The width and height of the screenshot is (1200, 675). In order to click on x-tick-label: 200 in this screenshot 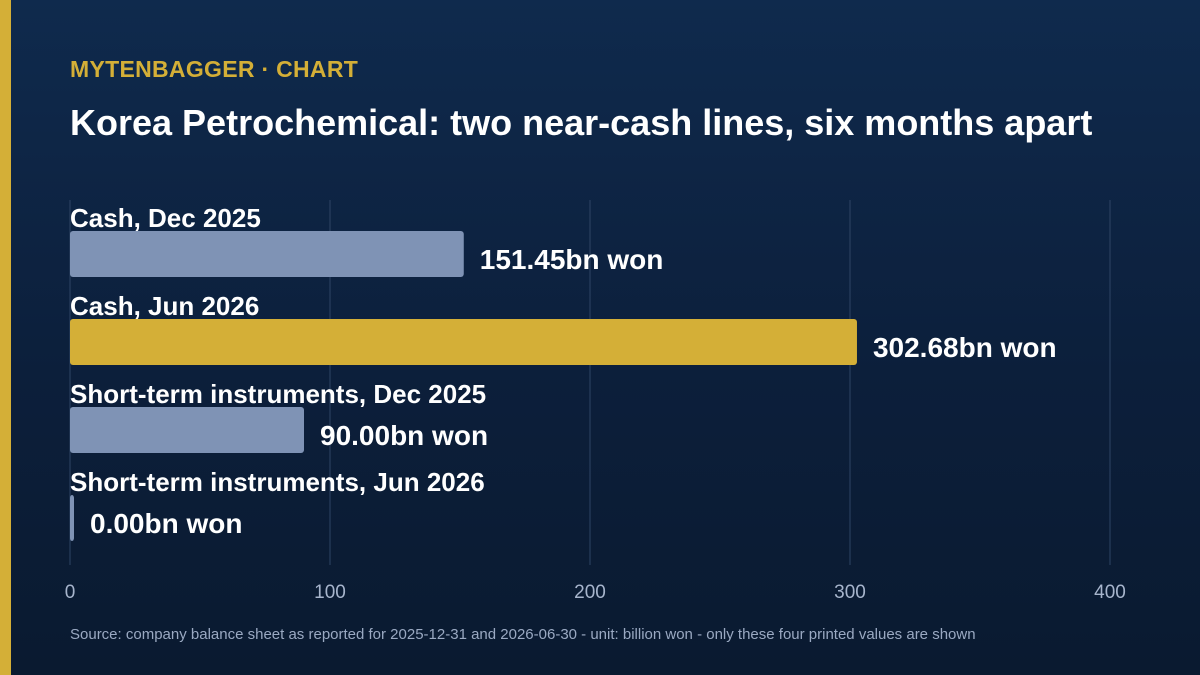, I will do `click(590, 592)`.